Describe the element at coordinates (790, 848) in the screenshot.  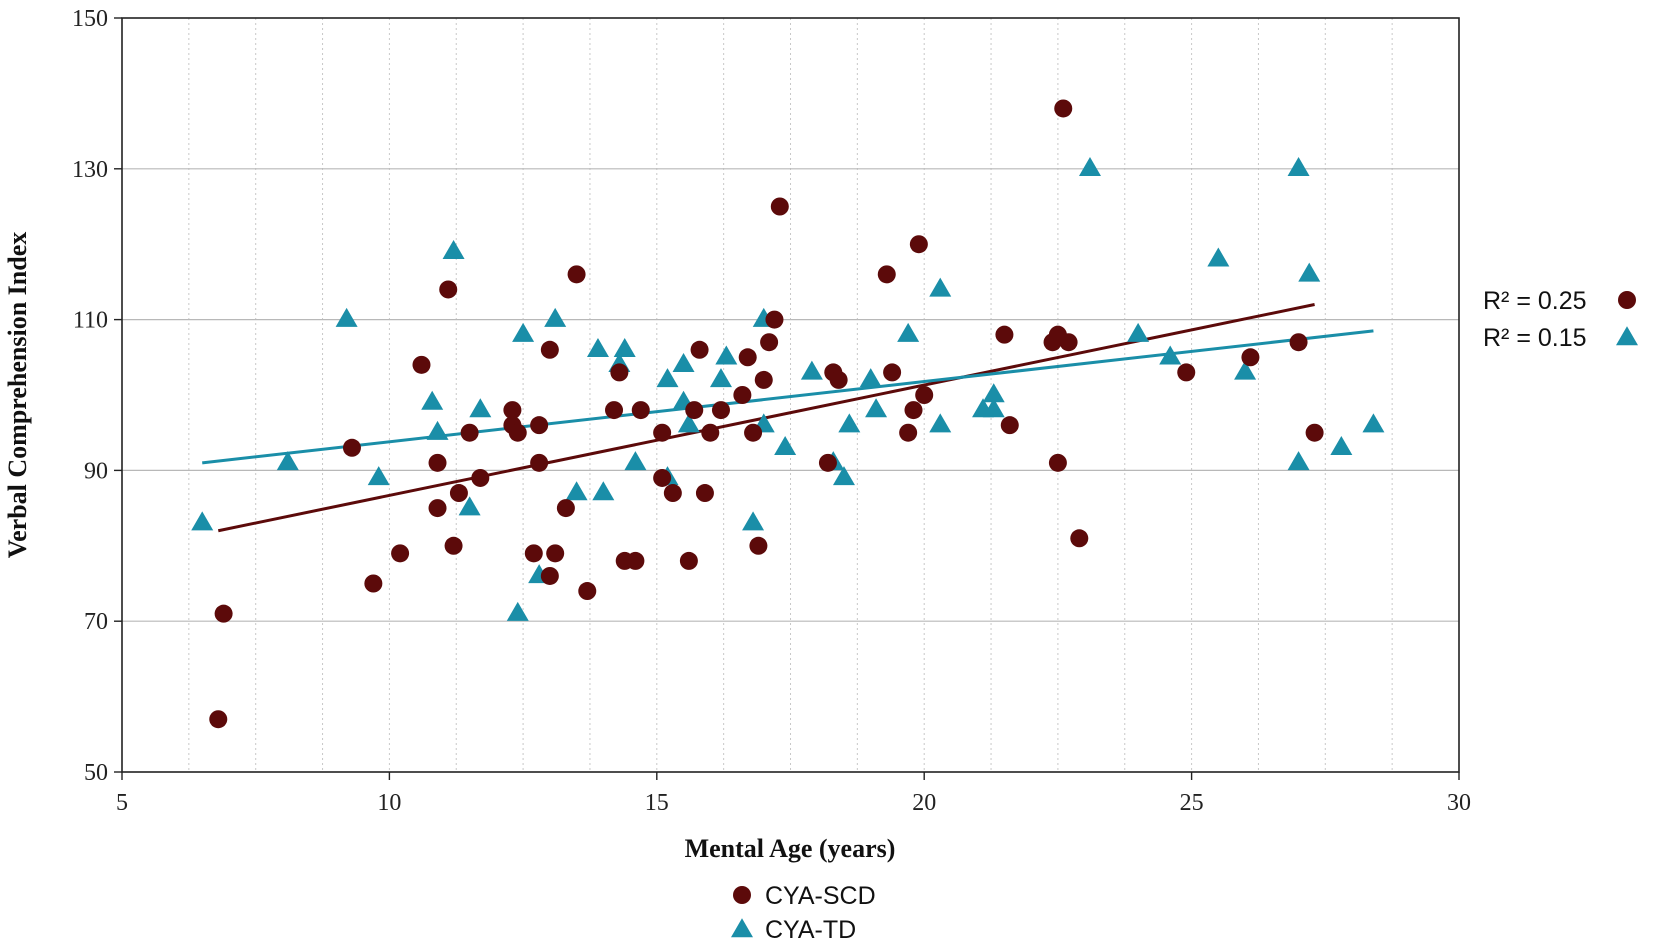
I see `x-axis-title: Mental Age (years)` at that location.